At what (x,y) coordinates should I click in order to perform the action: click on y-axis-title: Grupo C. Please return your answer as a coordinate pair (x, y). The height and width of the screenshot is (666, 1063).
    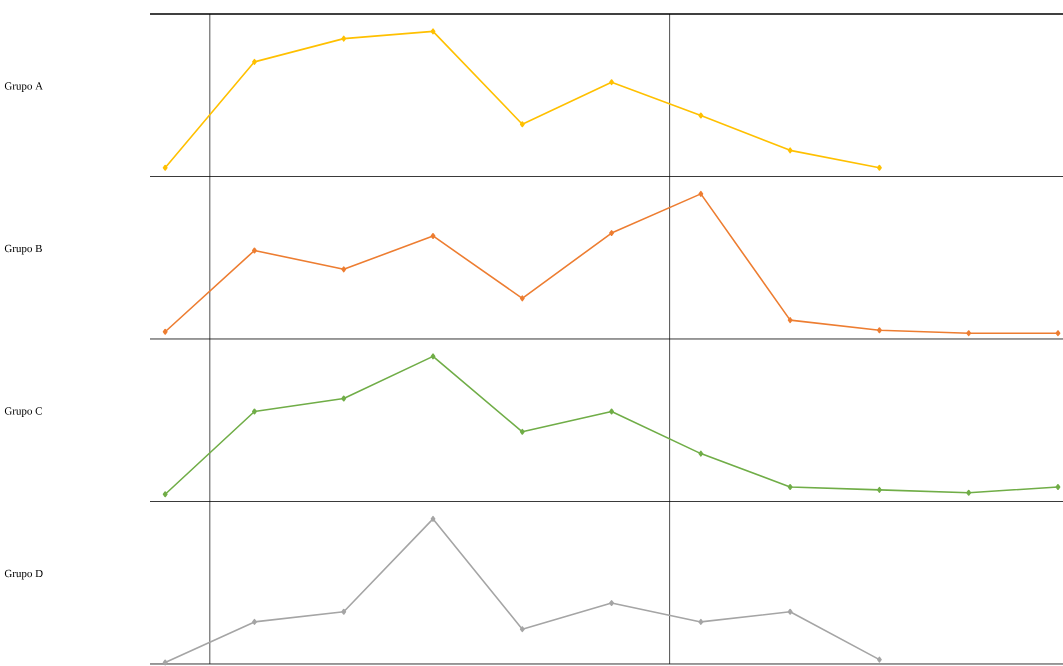
    Looking at the image, I should click on (23, 412).